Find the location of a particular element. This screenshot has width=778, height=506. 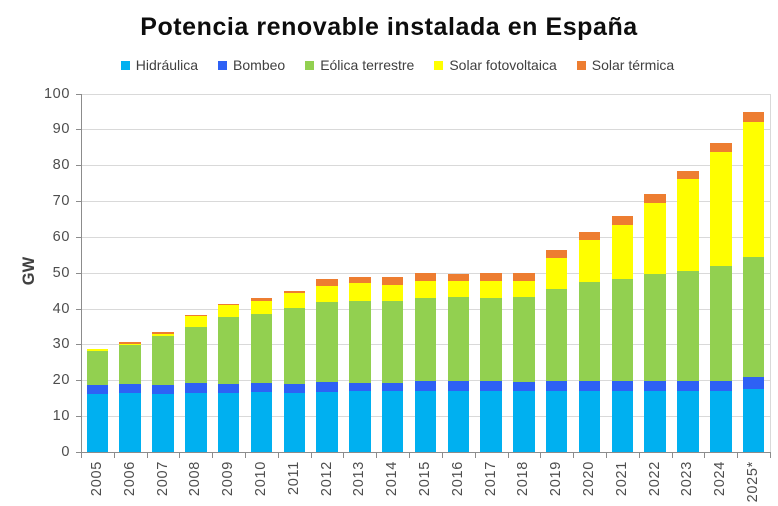

legend-item: Solar fotovoltaica is located at coordinates (495, 65).